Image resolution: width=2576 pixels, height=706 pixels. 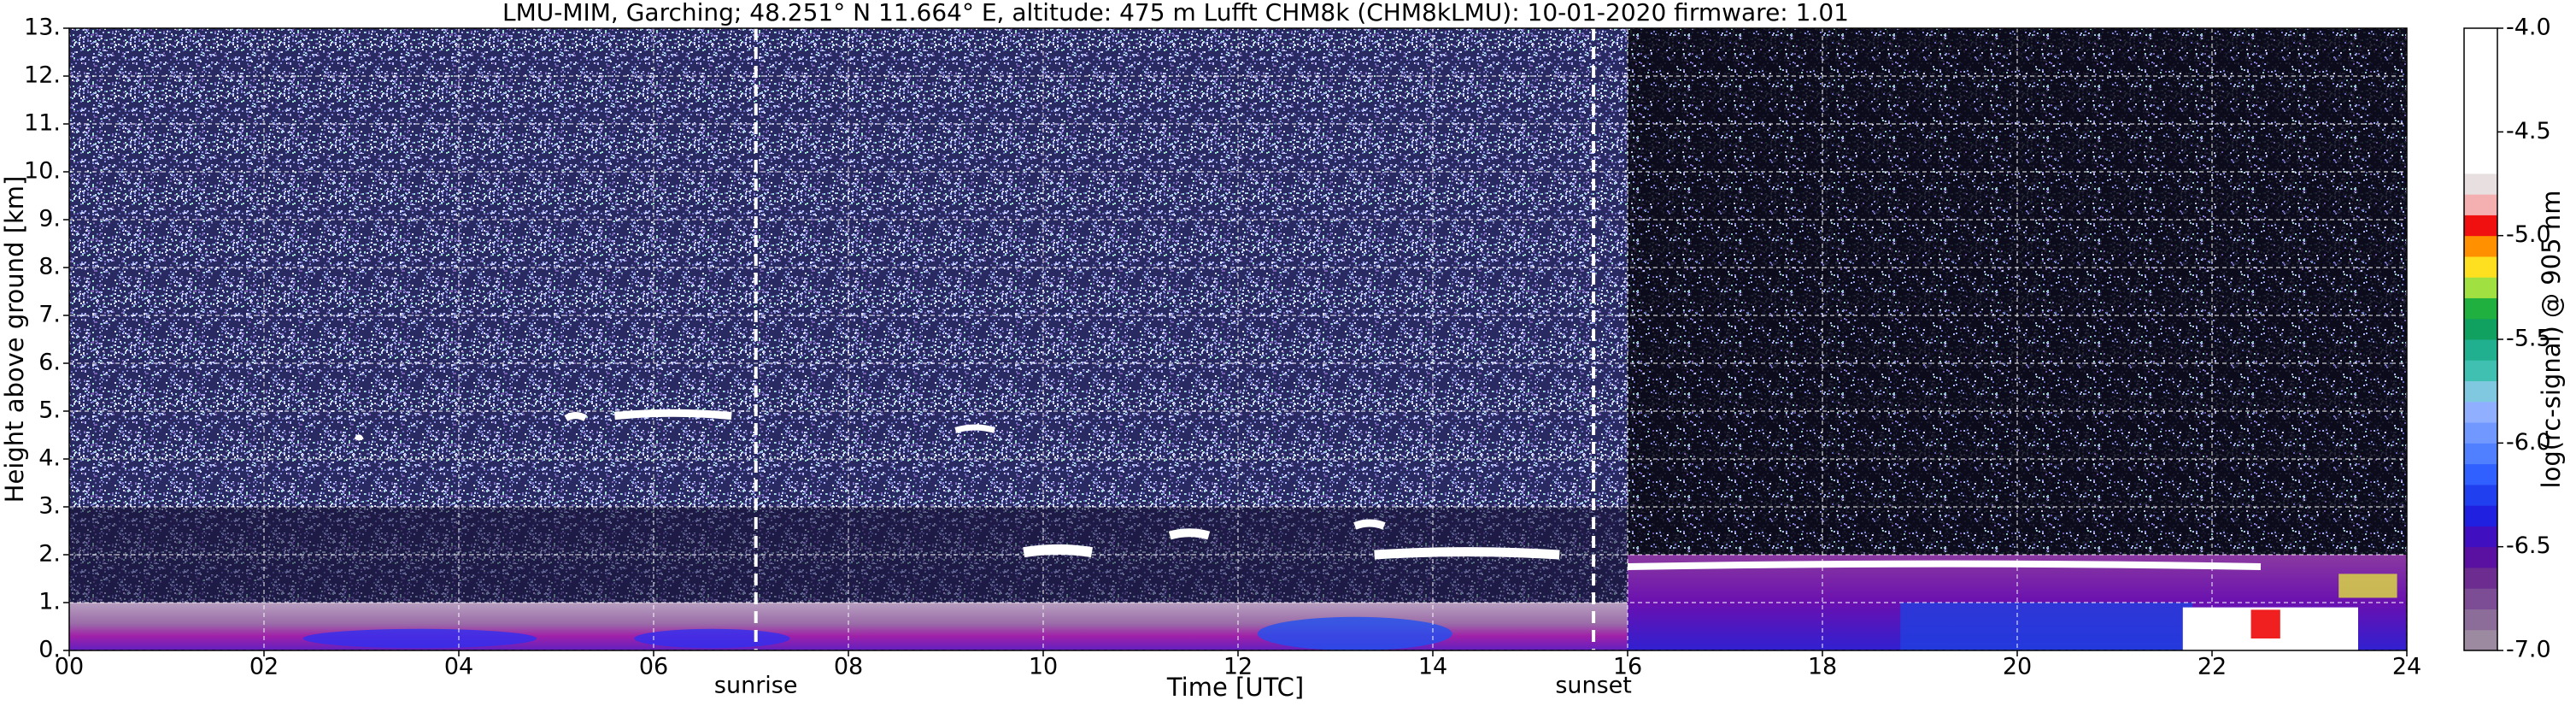 What do you see at coordinates (2551, 340) in the screenshot?
I see `colorbar-label: log(rc-signal) @ 905 nm` at bounding box center [2551, 340].